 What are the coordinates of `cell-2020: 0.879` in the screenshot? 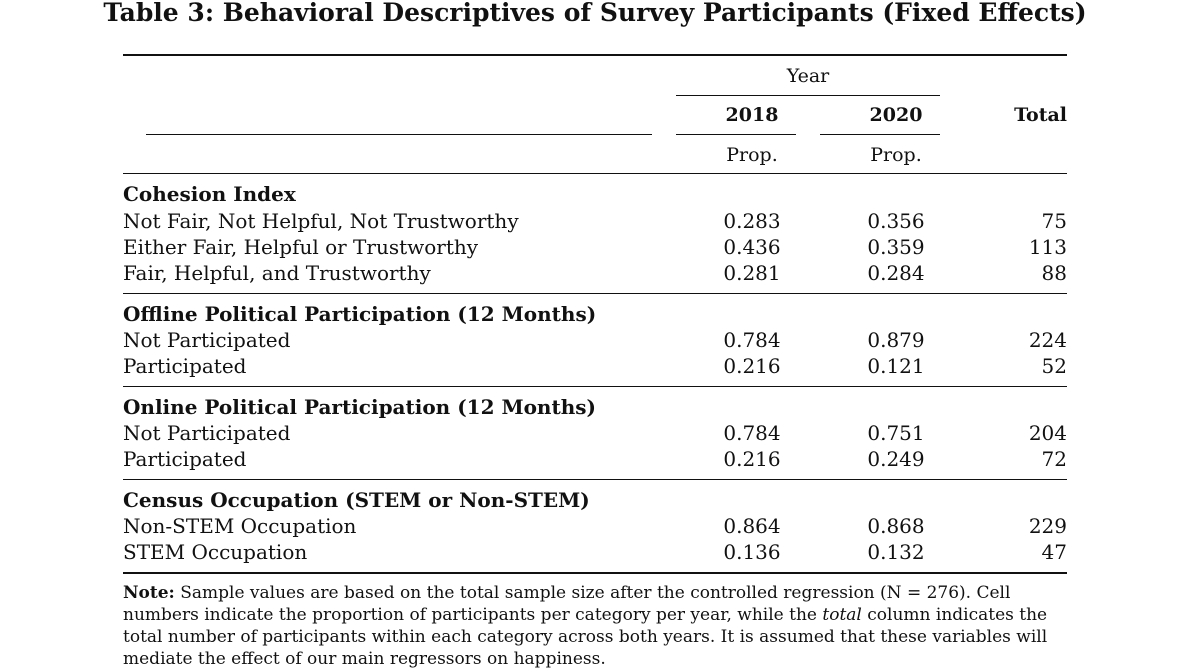 It's located at (896, 340).